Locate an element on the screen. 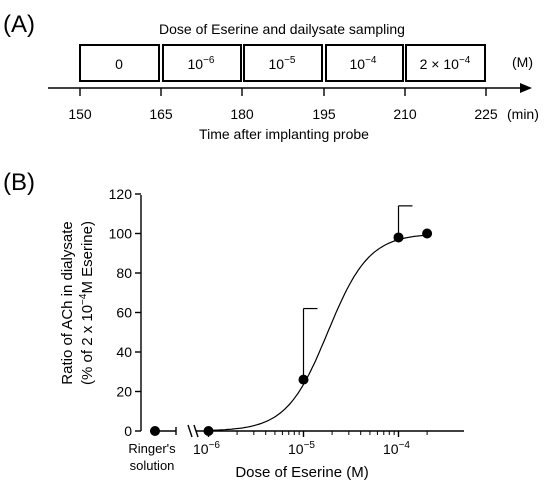 The image size is (548, 483). timeline-tick-label: 210 is located at coordinates (405, 114).